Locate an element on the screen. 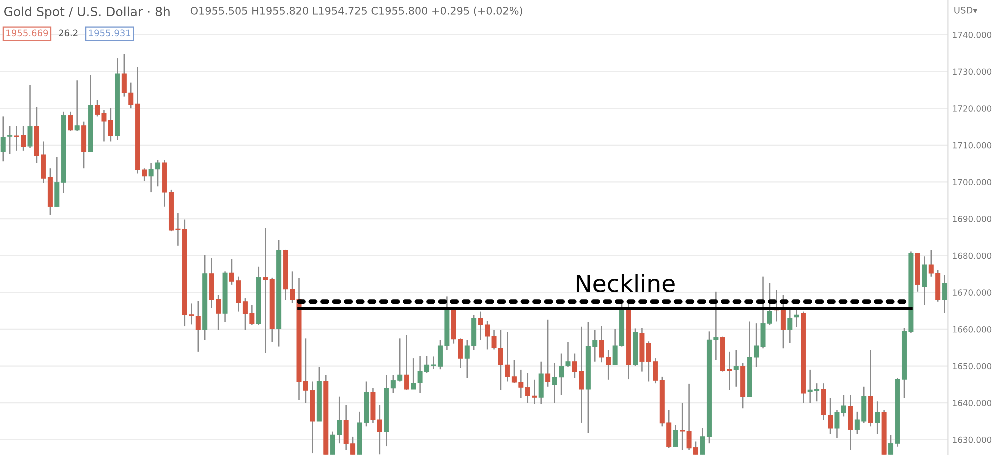  annotation: 26.2 is located at coordinates (68, 33).